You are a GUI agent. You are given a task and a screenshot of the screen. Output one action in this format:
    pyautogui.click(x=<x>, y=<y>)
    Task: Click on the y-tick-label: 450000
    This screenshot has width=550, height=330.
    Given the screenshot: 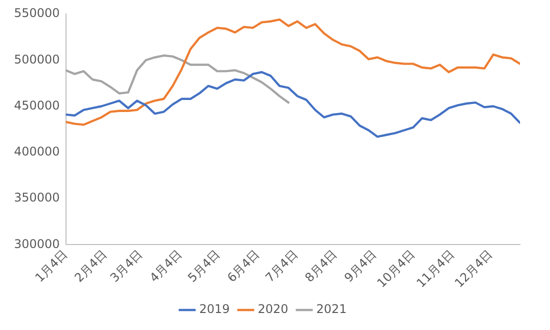 What is the action you would take?
    pyautogui.click(x=37, y=105)
    